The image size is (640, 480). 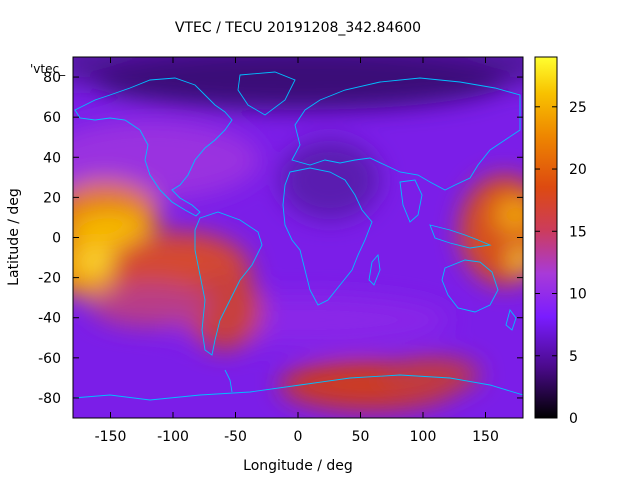 What do you see at coordinates (578, 295) in the screenshot?
I see `colorbar-tick-label: 10` at bounding box center [578, 295].